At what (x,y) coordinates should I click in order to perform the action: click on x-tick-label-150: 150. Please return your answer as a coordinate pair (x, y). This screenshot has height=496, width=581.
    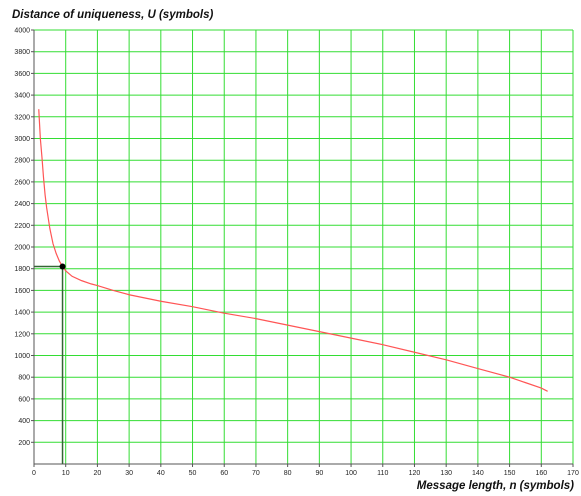
    Looking at the image, I should click on (510, 473).